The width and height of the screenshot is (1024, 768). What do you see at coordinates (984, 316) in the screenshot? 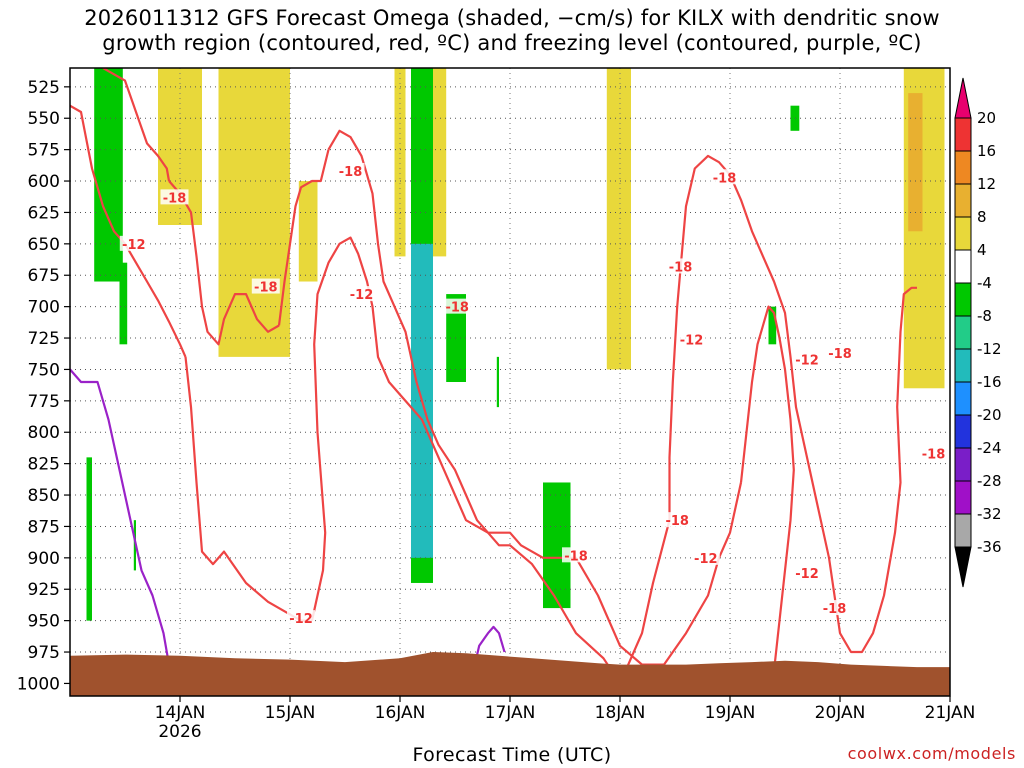
I see `colorbar-label-6: -8` at bounding box center [984, 316].